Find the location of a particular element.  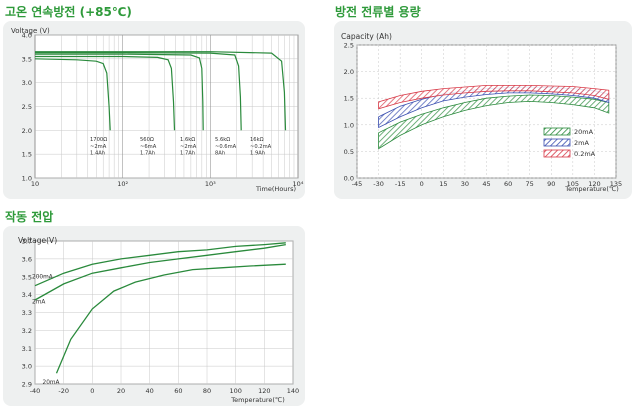

y-tick-label: 0.5 is located at coordinates (349, 152).